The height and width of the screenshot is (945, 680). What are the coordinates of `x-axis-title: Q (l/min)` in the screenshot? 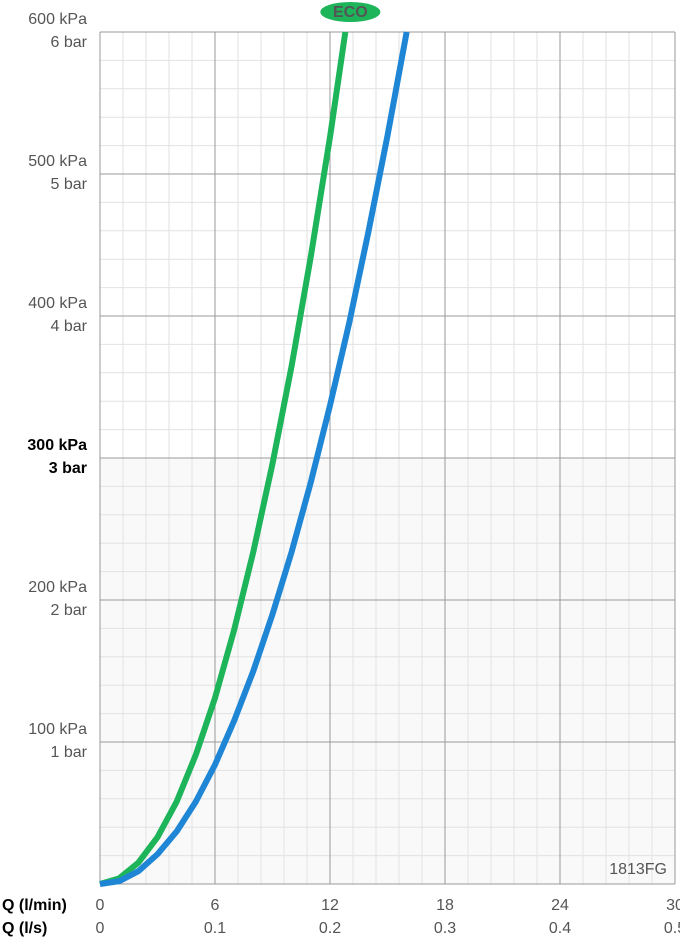 It's located at (34, 905).